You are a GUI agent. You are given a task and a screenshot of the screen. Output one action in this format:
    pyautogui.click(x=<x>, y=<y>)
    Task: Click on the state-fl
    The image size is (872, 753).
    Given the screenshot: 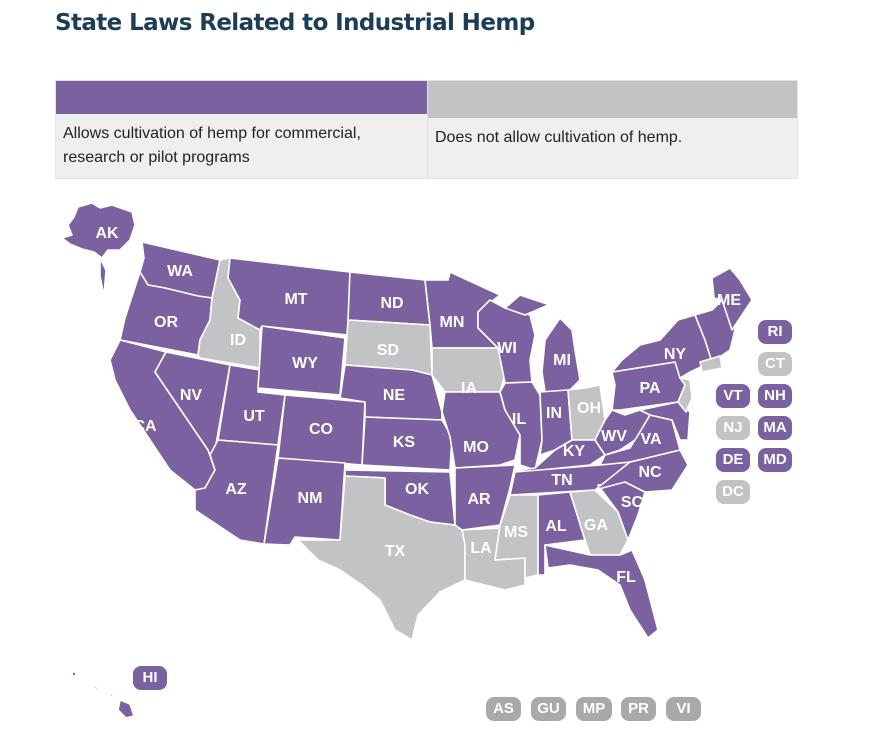 What is the action you would take?
    pyautogui.click(x=601, y=591)
    